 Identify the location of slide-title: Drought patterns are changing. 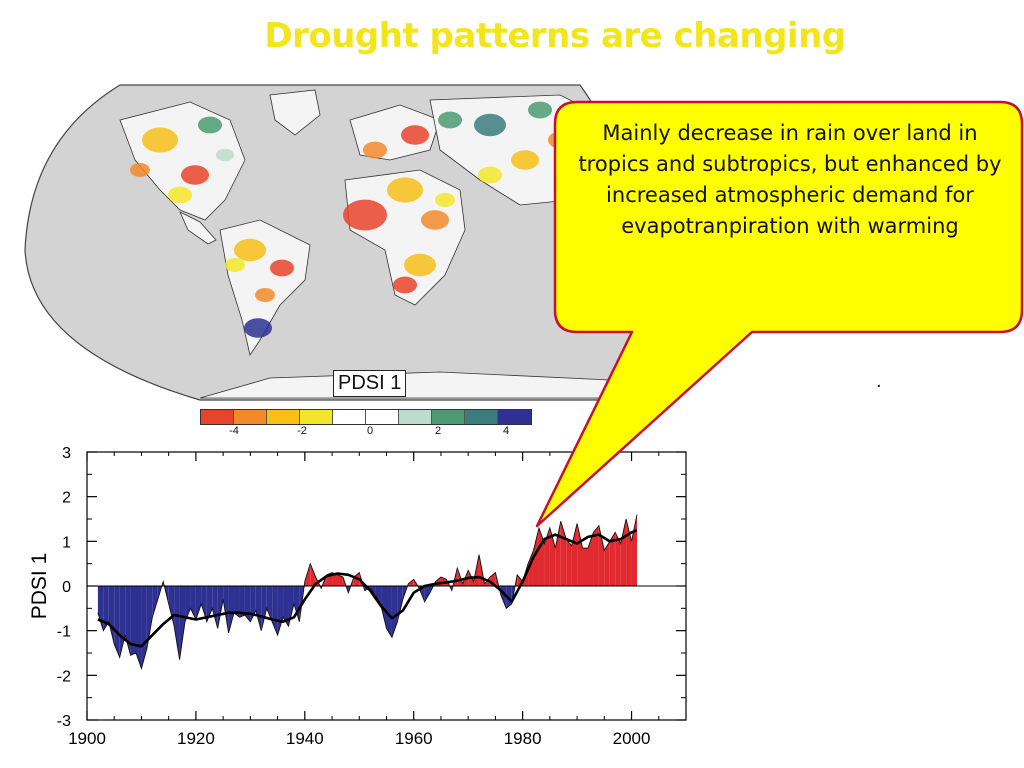
(555, 36).